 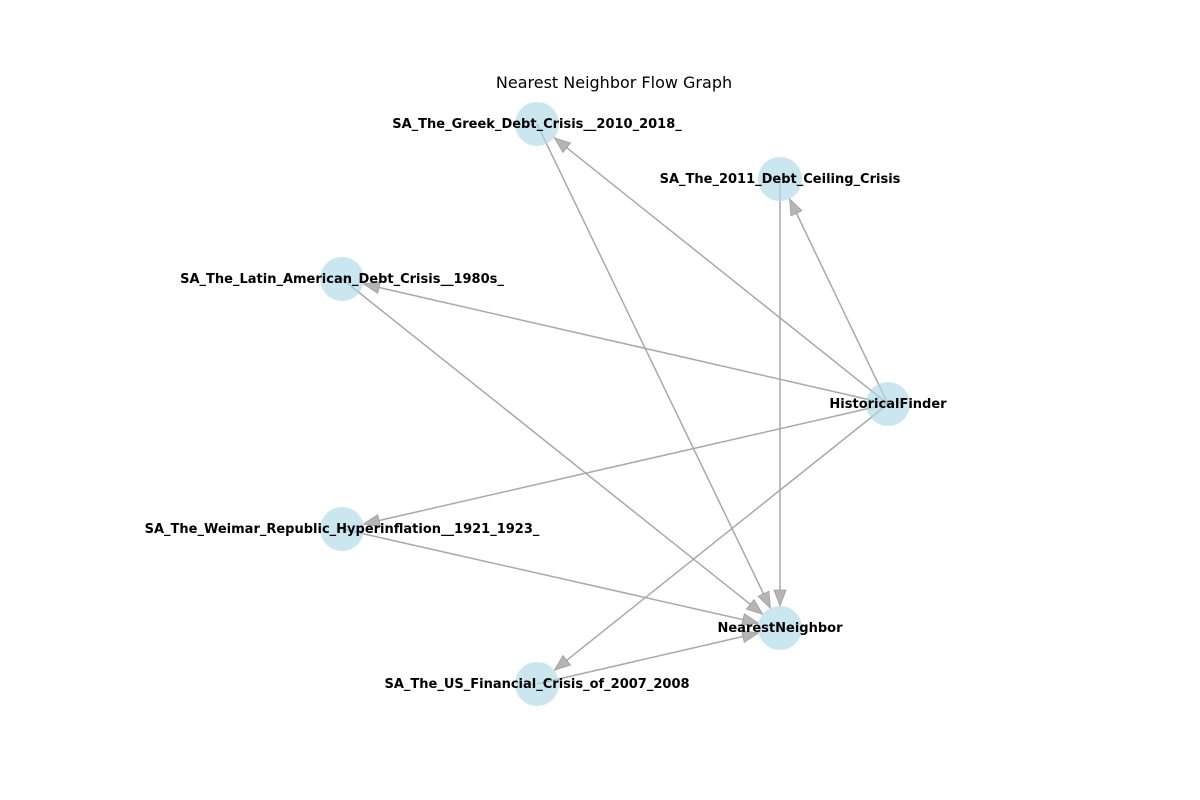 I want to click on node-label-debt2011: SA_The_2011_Debt_Ceiling_Crisis, so click(x=780, y=179).